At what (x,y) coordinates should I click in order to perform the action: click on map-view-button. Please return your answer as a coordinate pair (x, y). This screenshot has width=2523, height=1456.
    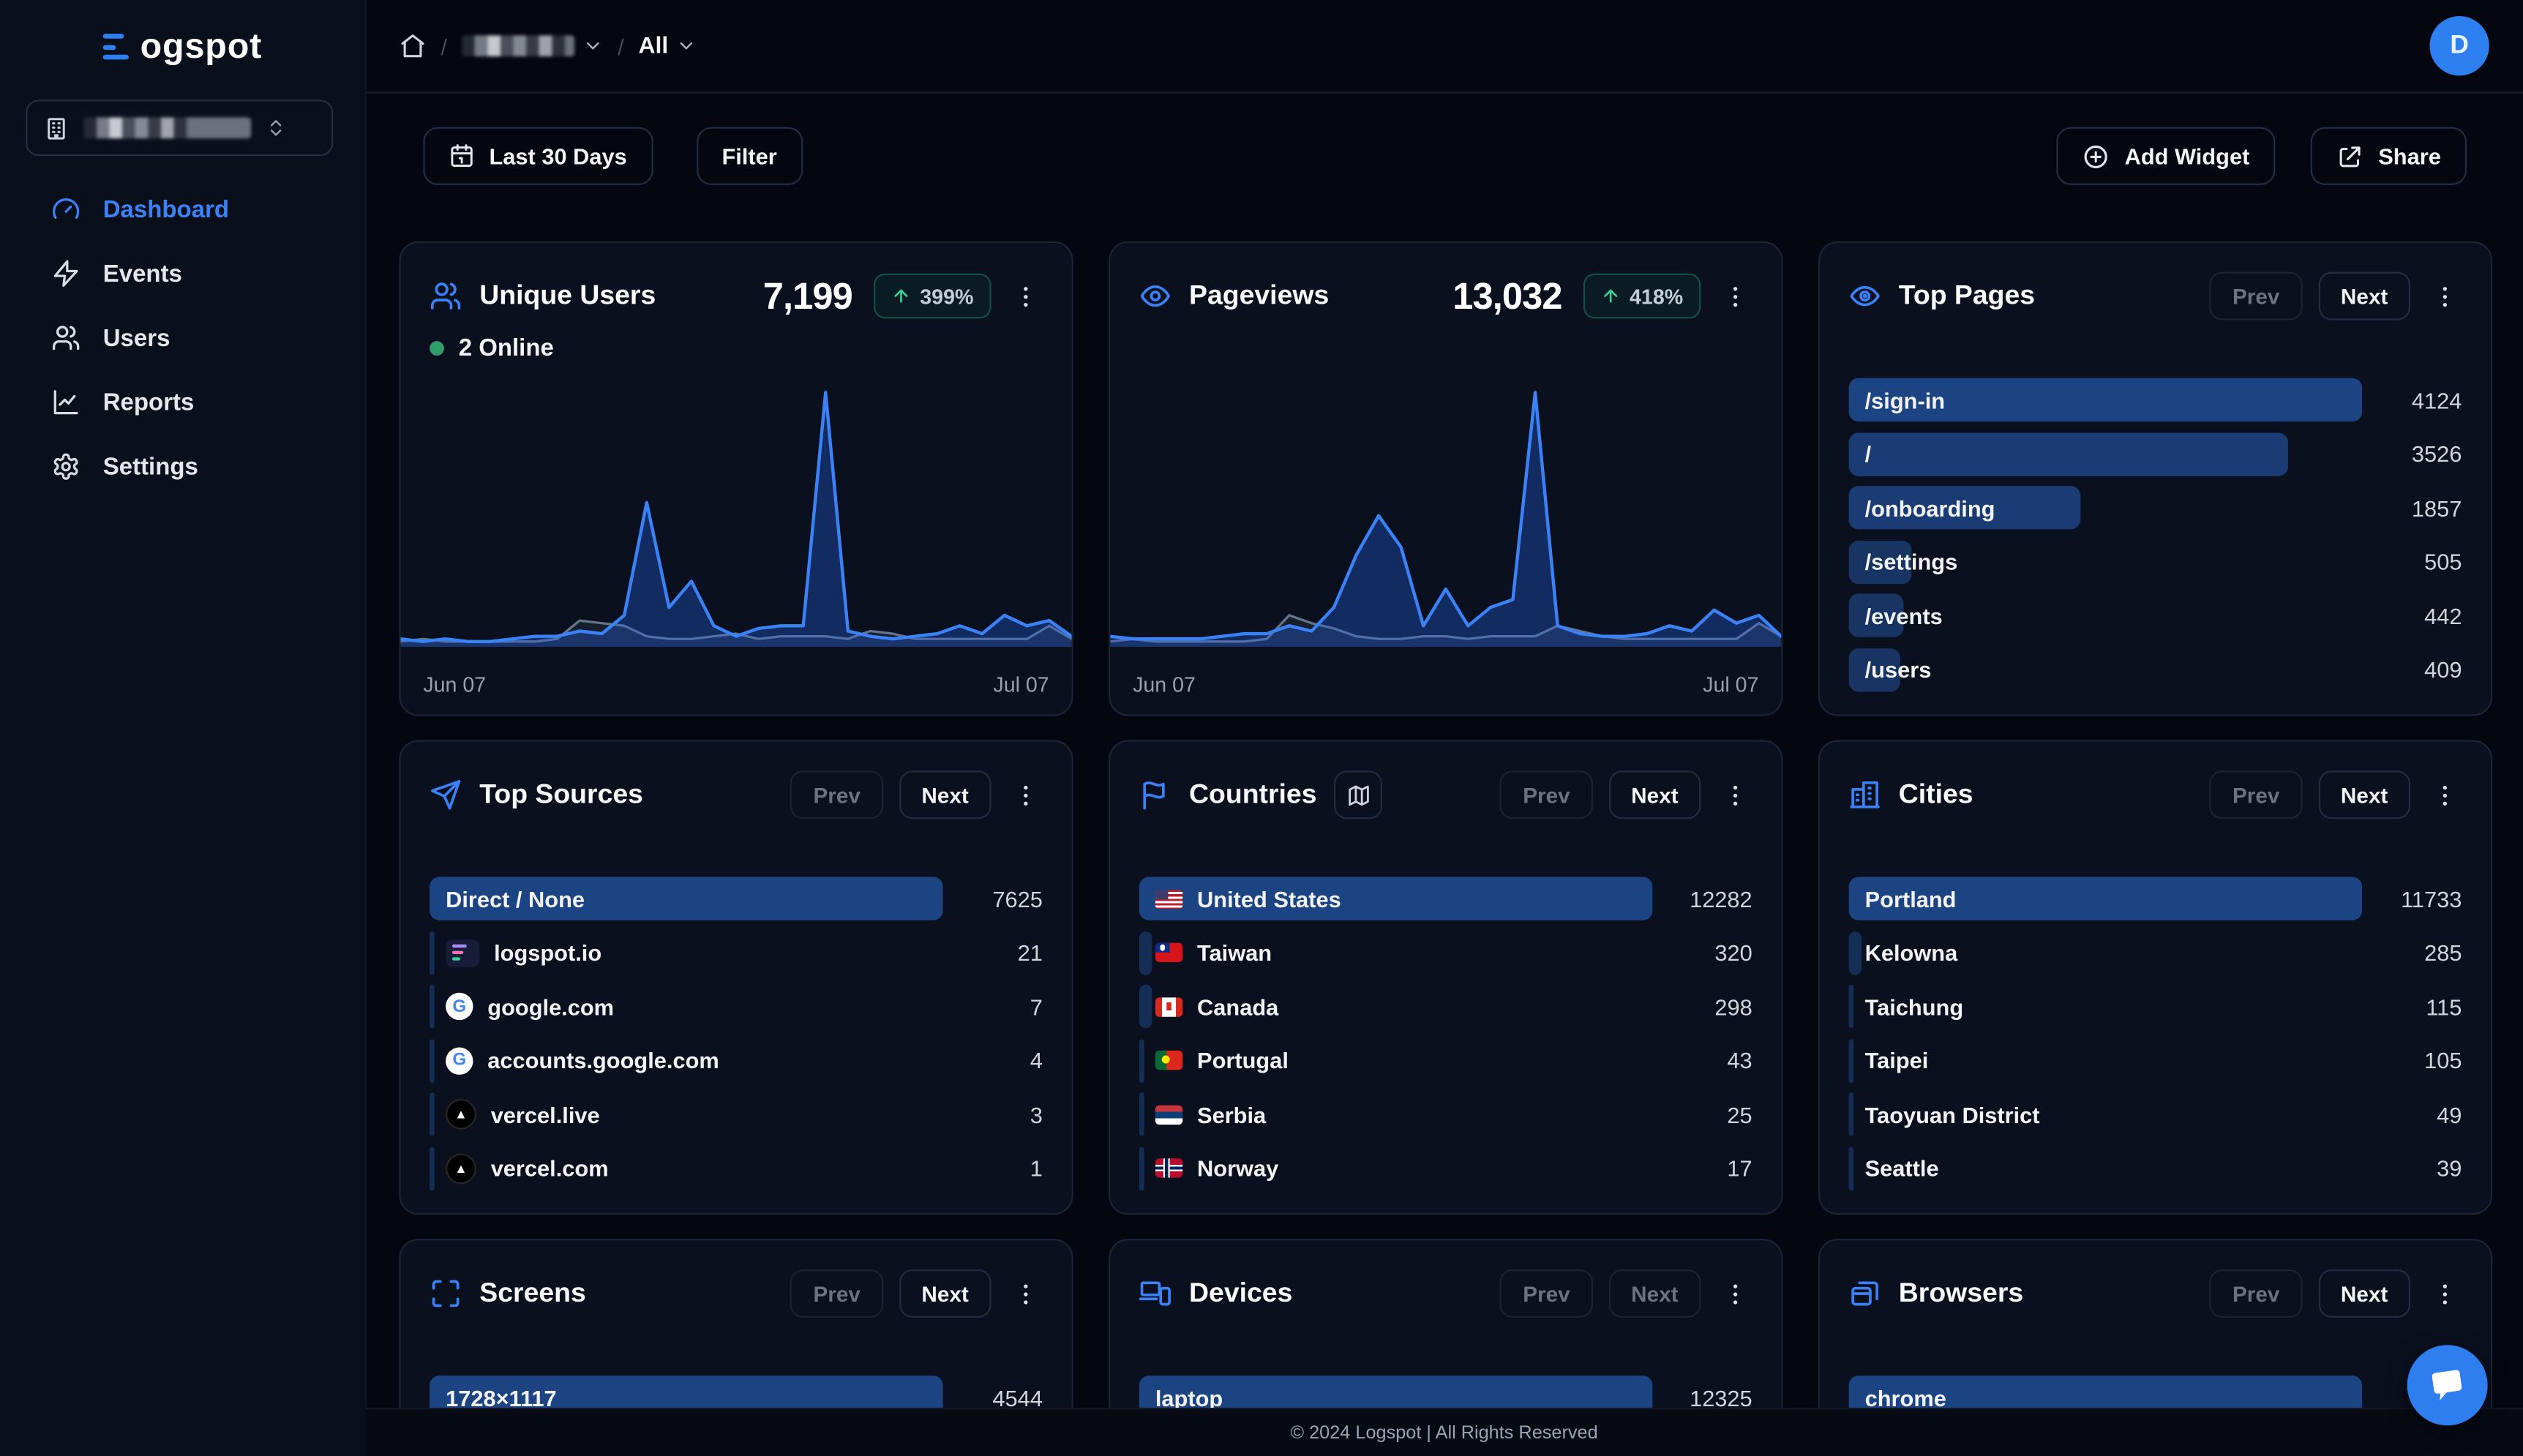
    Looking at the image, I should click on (1358, 794).